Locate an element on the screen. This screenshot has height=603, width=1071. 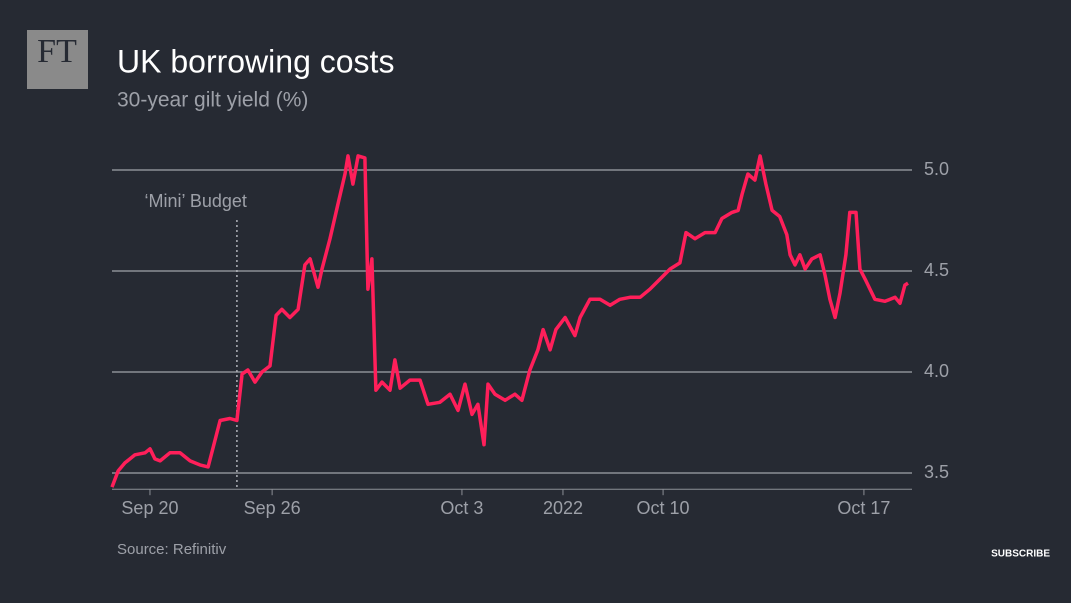
y-tick-label: 4.5 is located at coordinates (936, 270).